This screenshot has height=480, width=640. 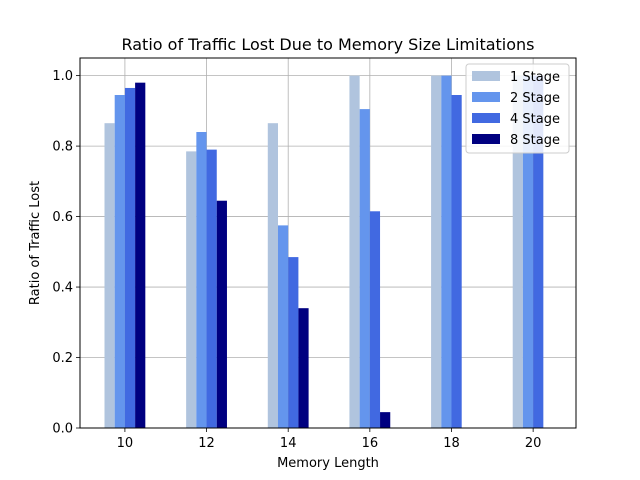 What do you see at coordinates (535, 119) in the screenshot?
I see `legend-label: 4 Stage` at bounding box center [535, 119].